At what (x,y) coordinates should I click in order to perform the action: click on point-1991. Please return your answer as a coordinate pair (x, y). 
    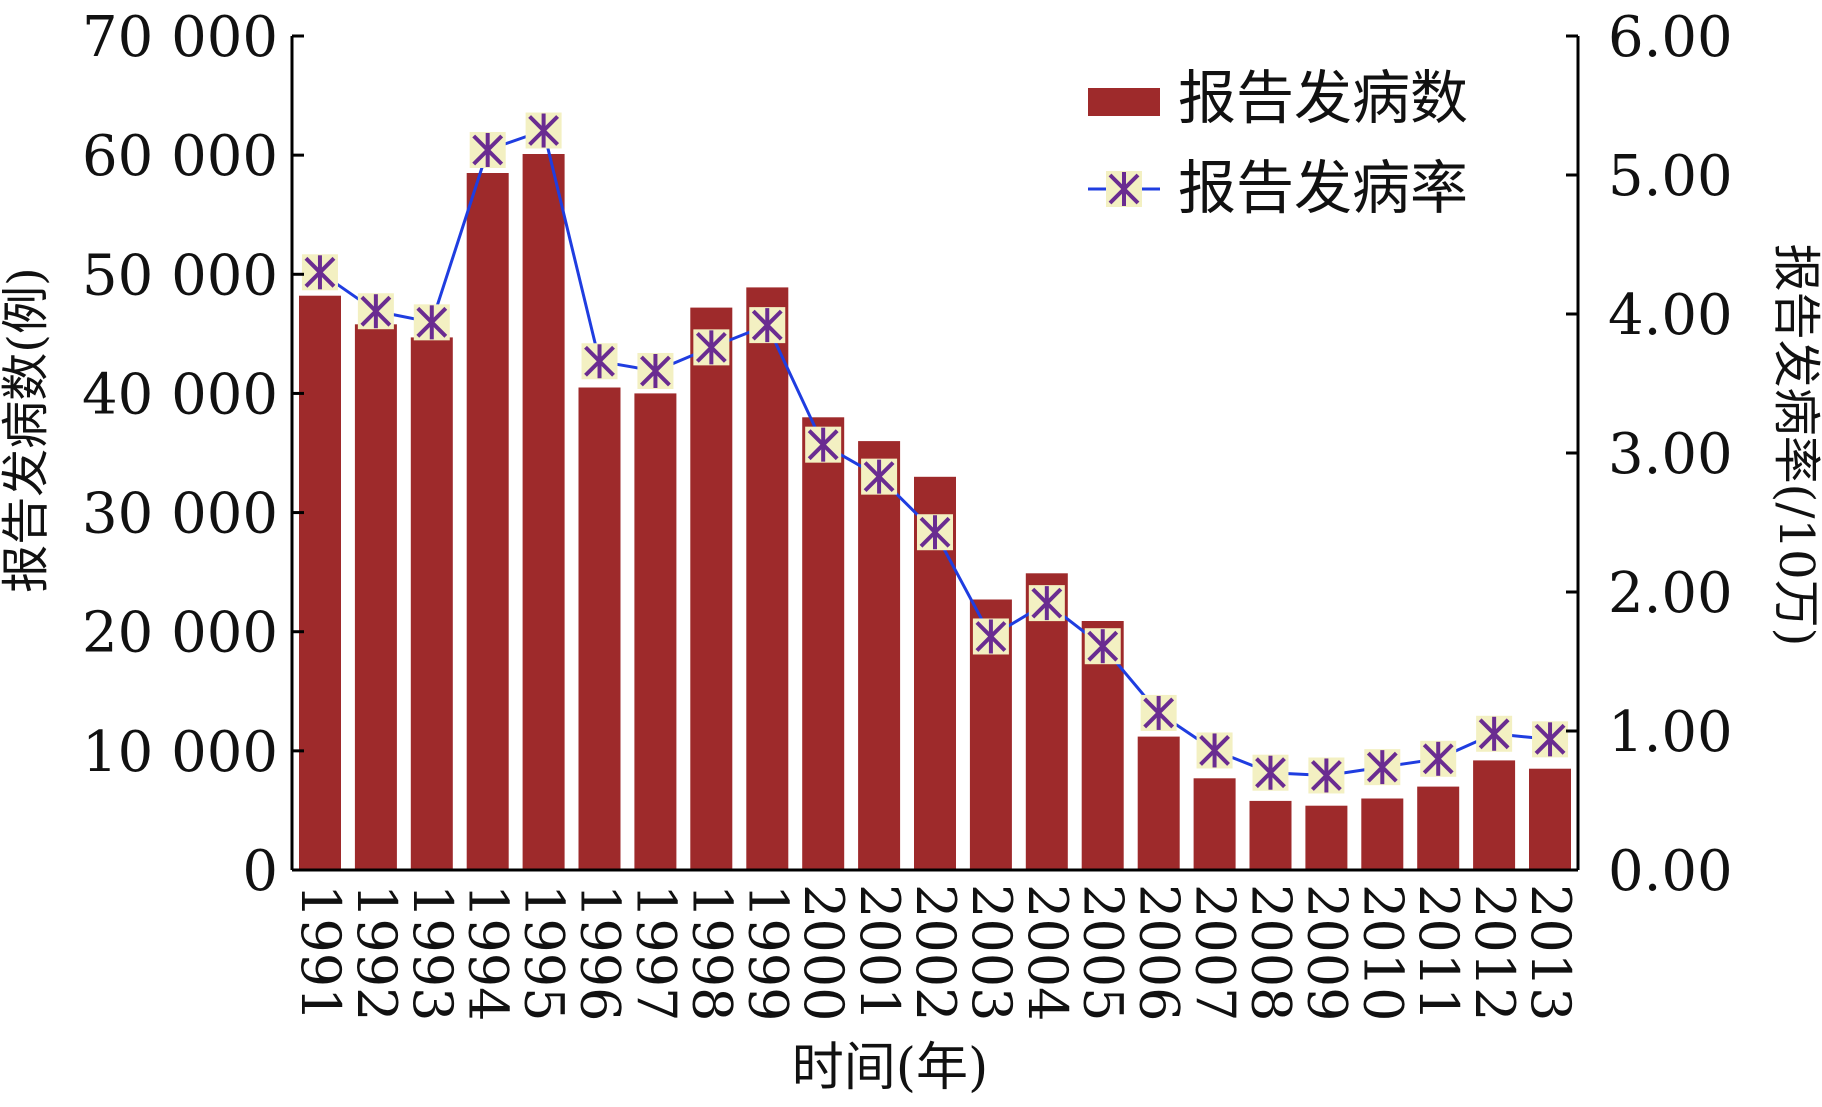
    Looking at the image, I should click on (319, 272).